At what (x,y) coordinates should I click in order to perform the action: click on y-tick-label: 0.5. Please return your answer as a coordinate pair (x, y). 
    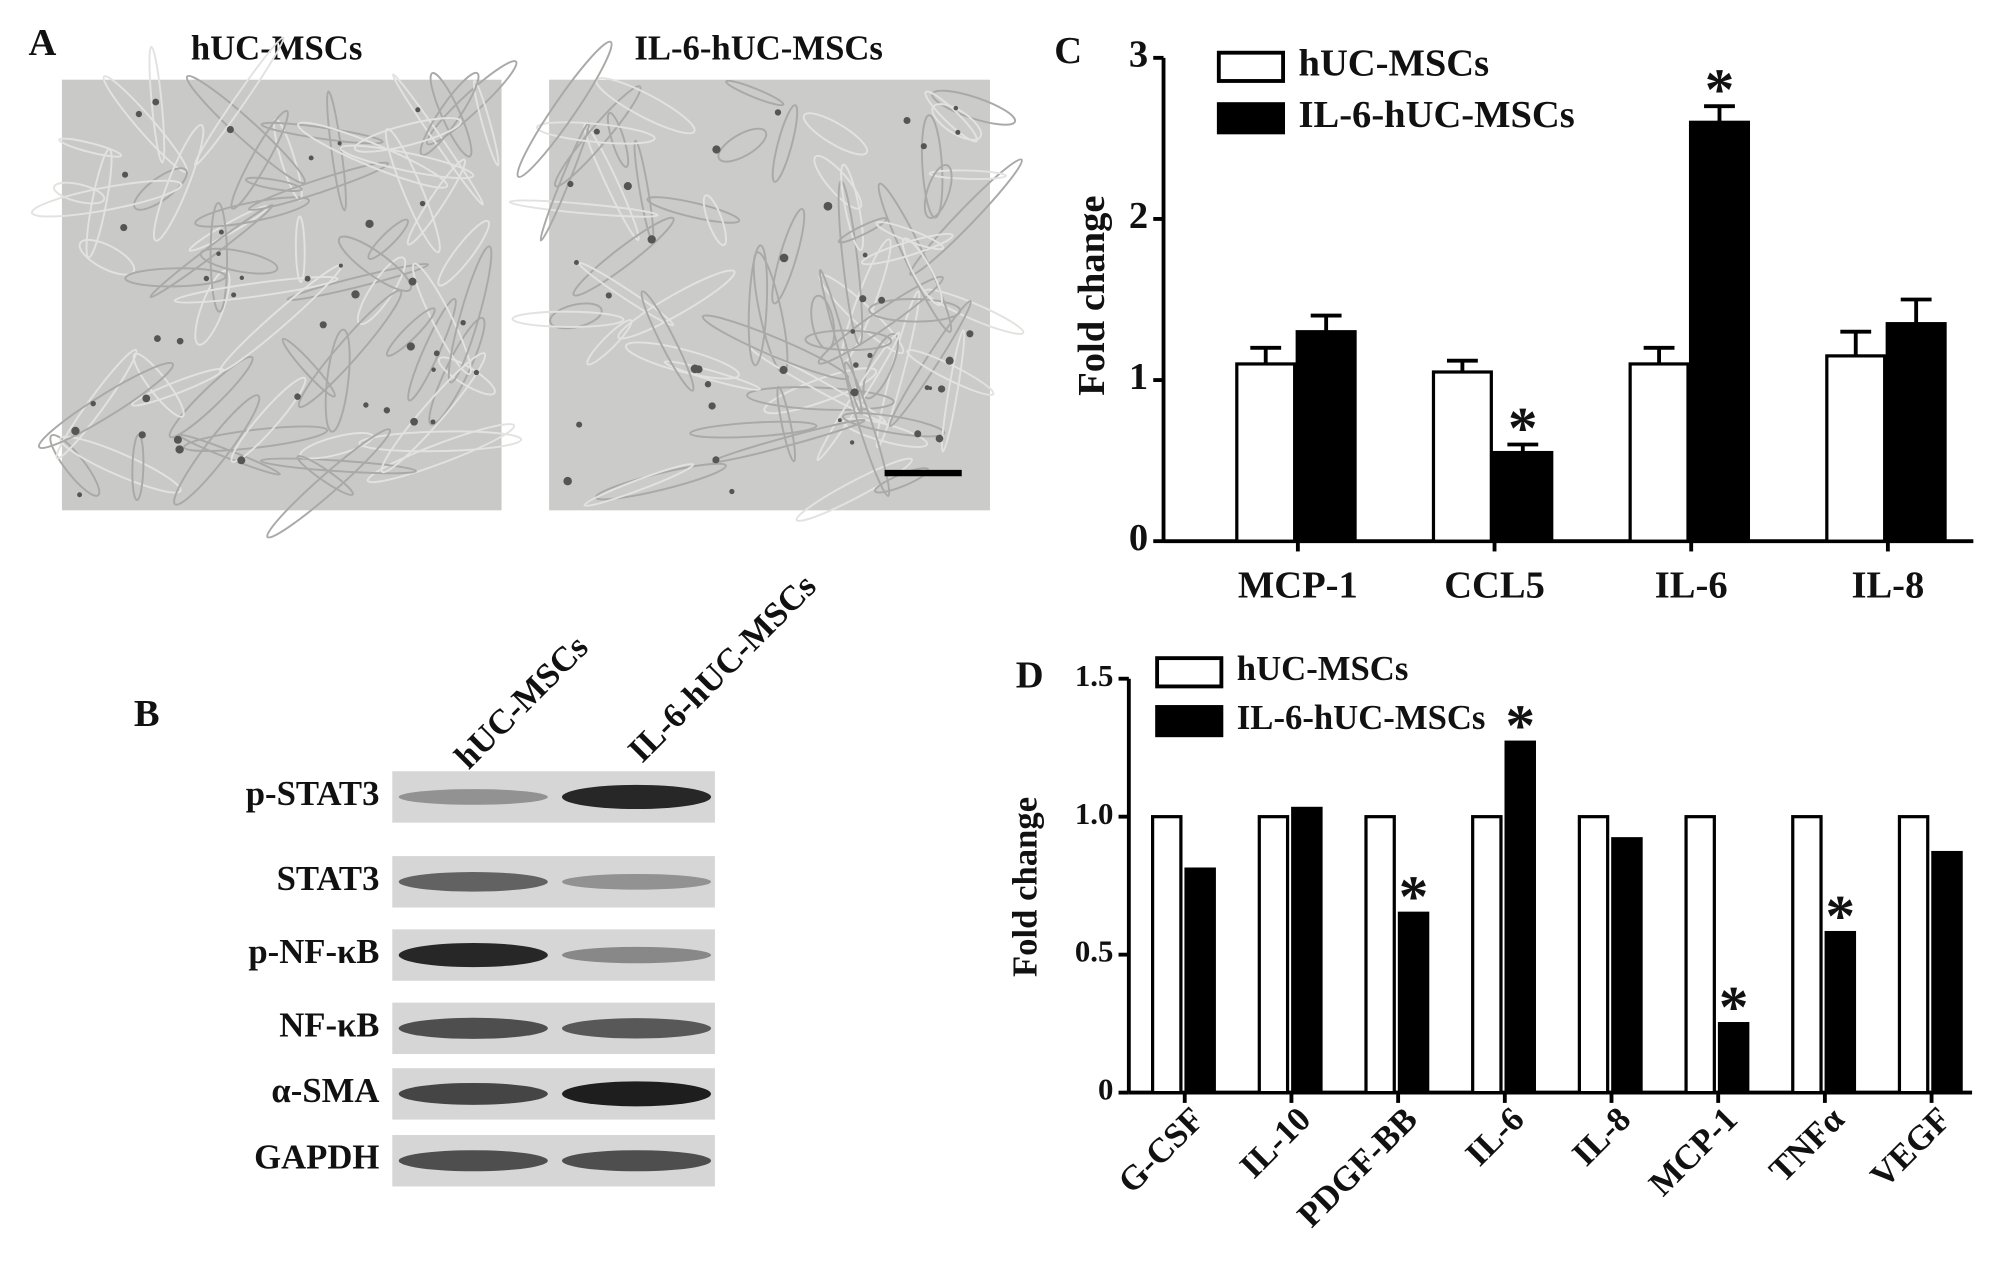
    Looking at the image, I should click on (1094, 952).